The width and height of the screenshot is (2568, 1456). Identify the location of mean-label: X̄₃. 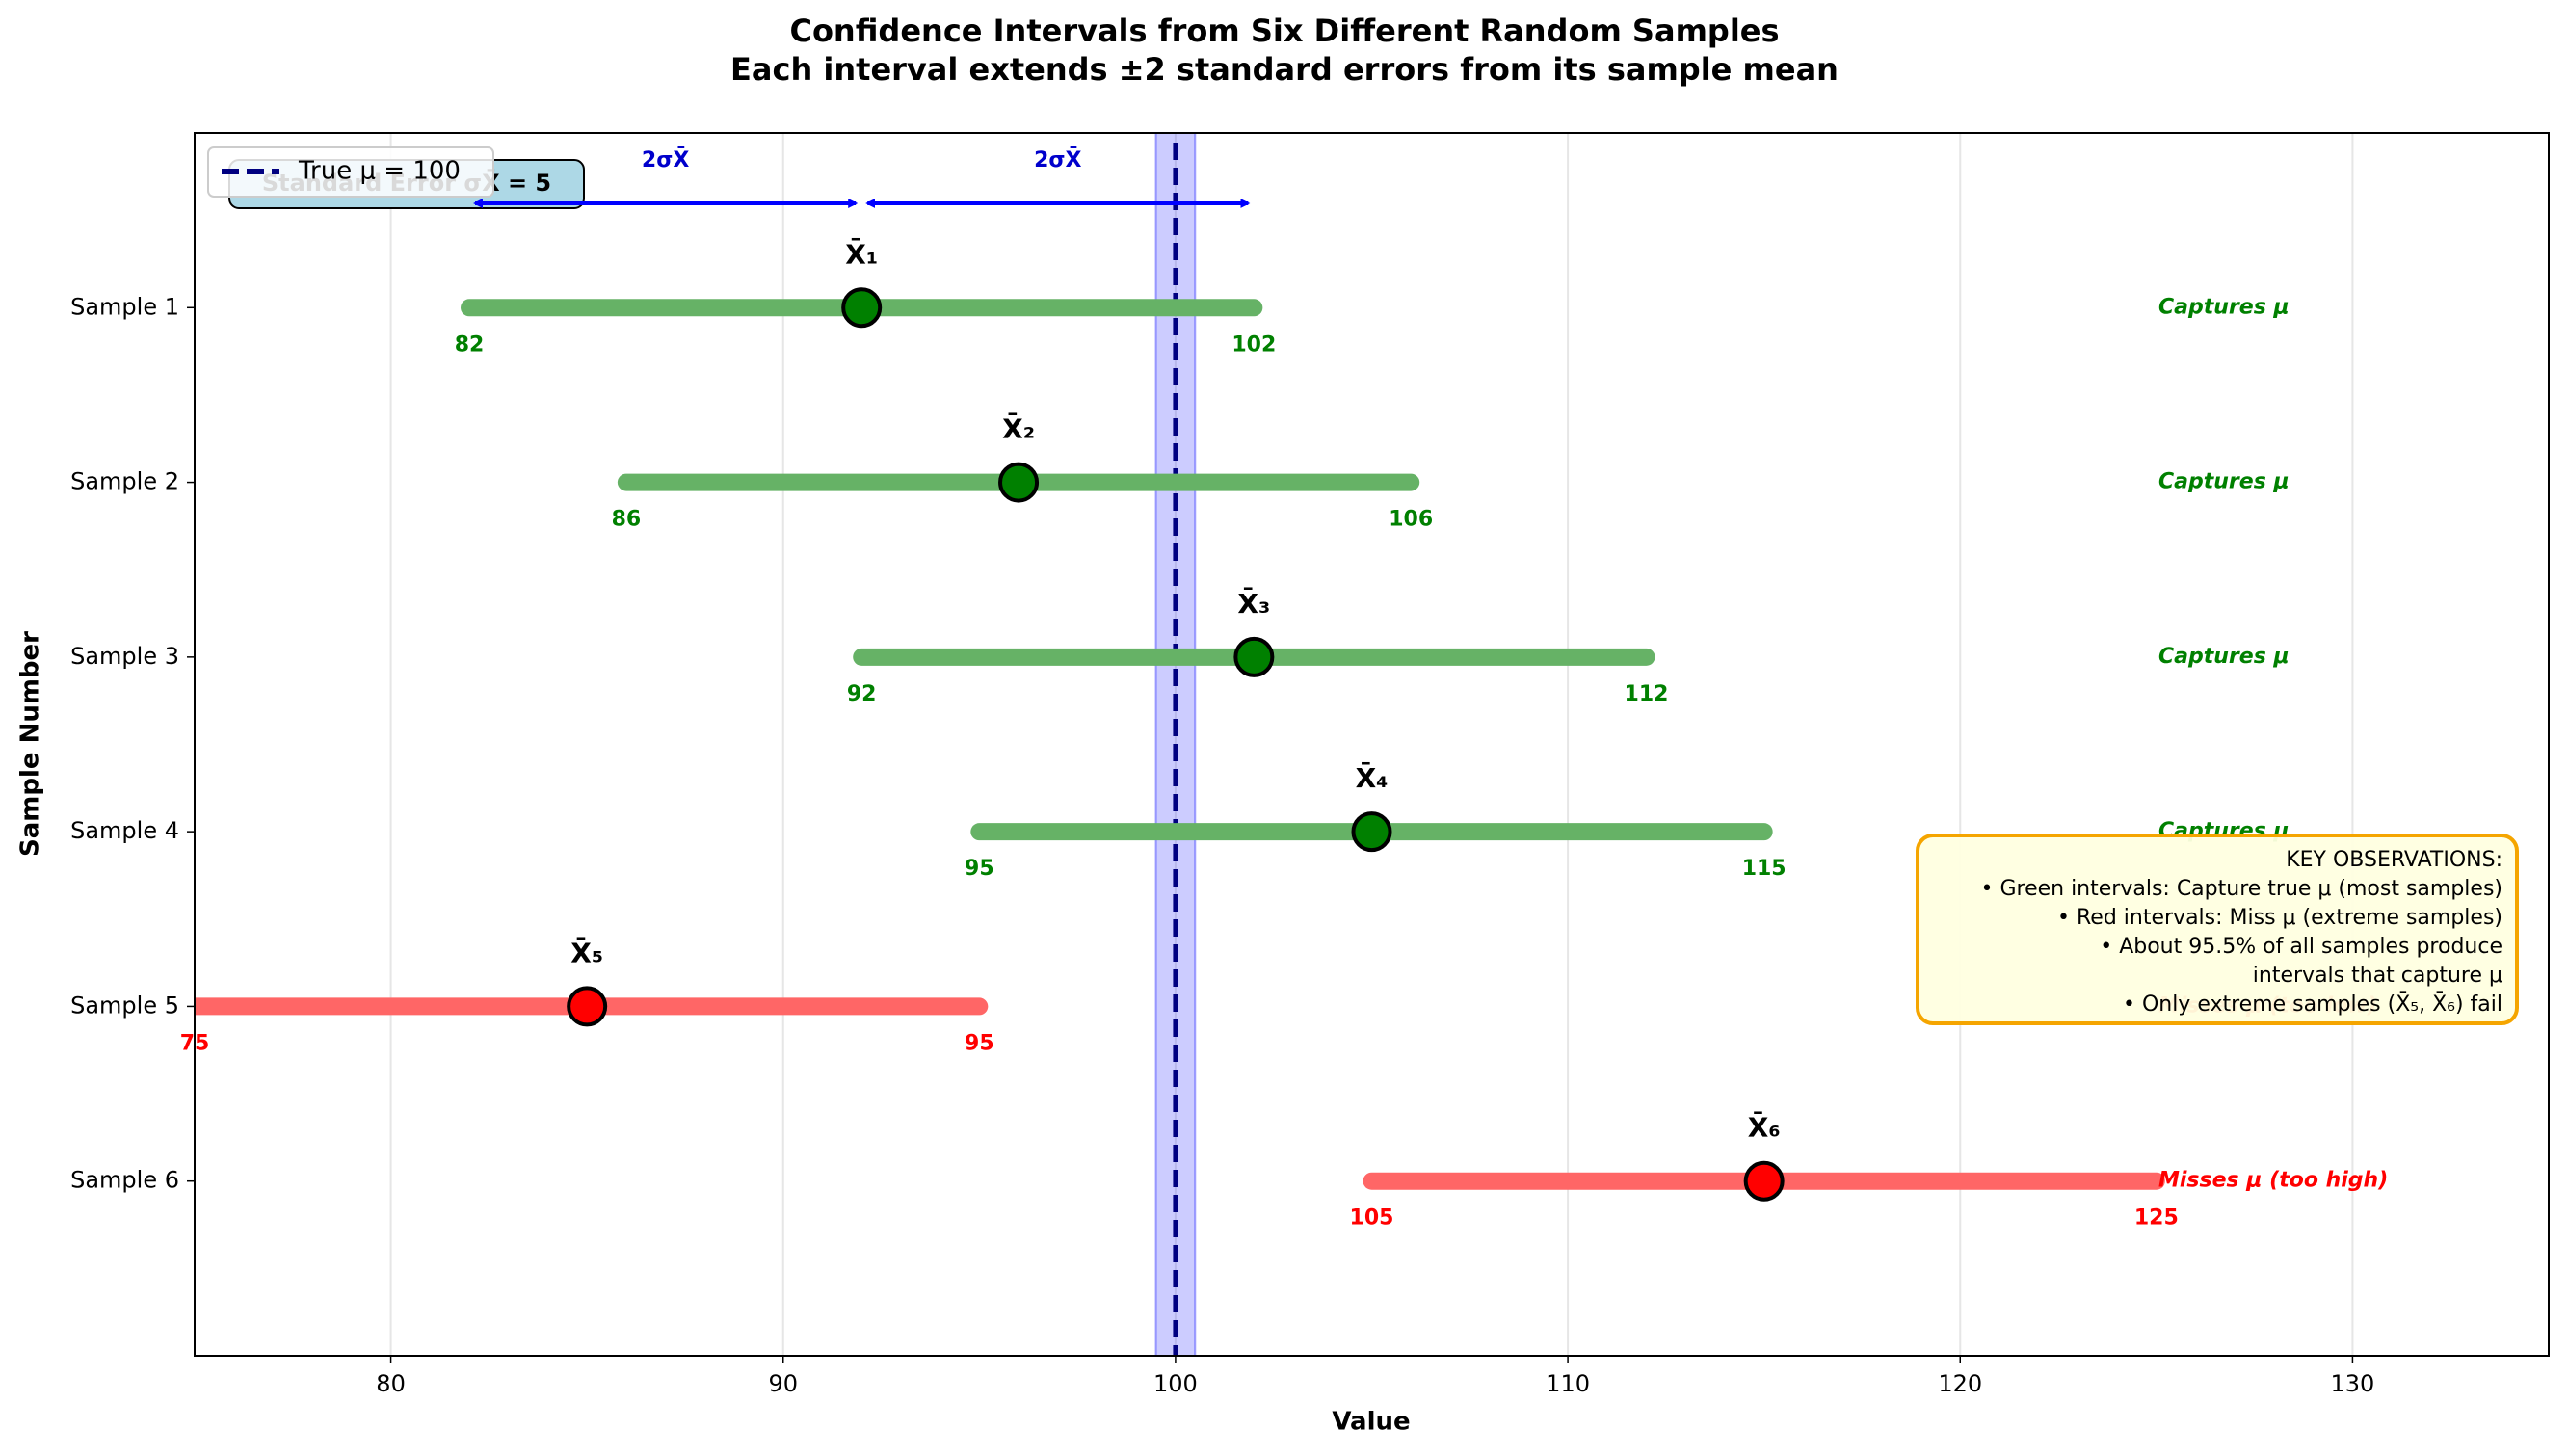
(1253, 603).